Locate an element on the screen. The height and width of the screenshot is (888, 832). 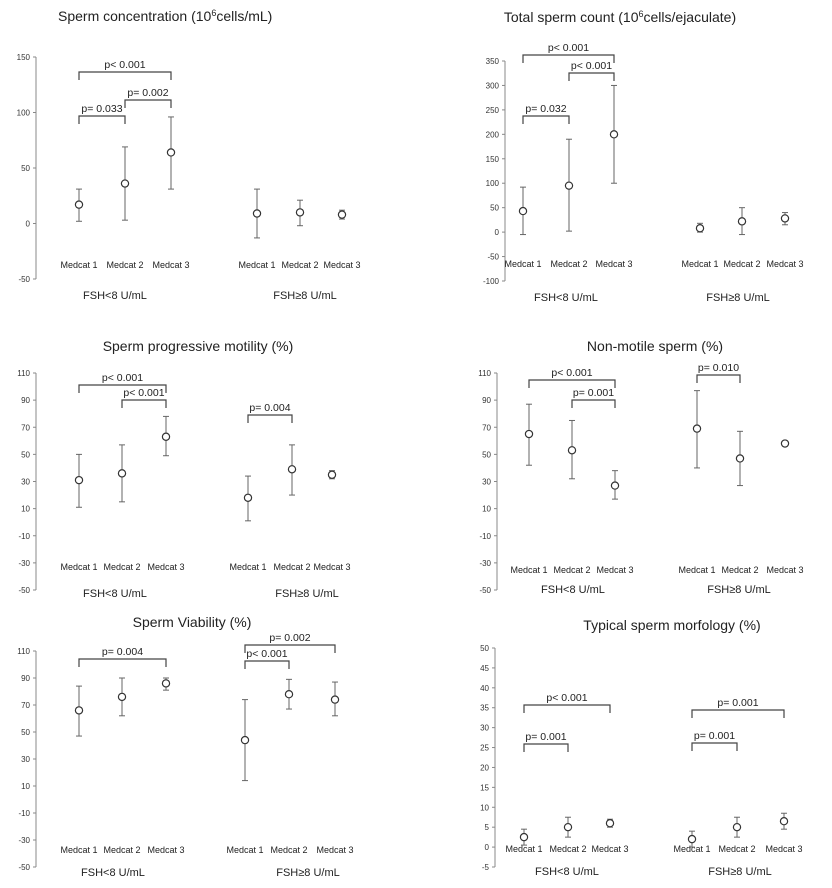
y-tick-label: 110 is located at coordinates (23, 651).